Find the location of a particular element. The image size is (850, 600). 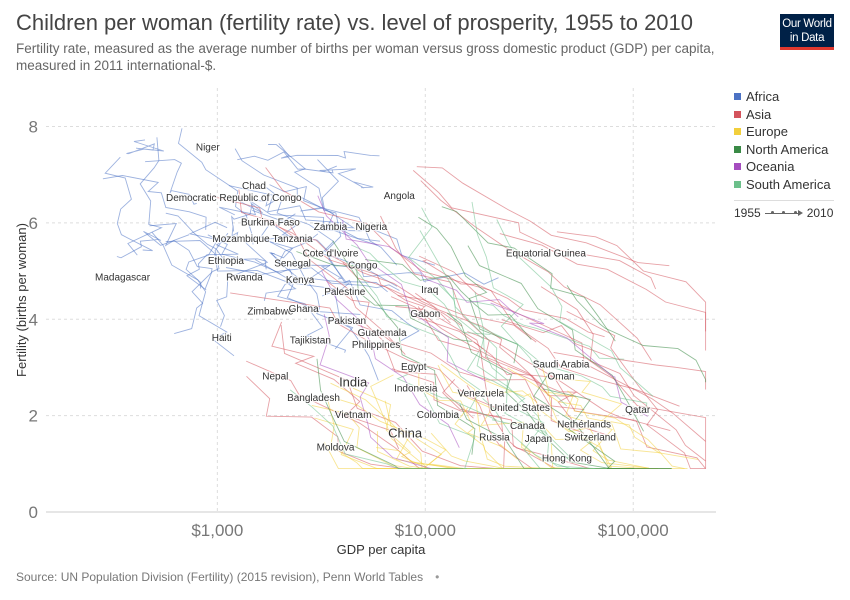

legend-item-europe: Europe is located at coordinates (789, 132).